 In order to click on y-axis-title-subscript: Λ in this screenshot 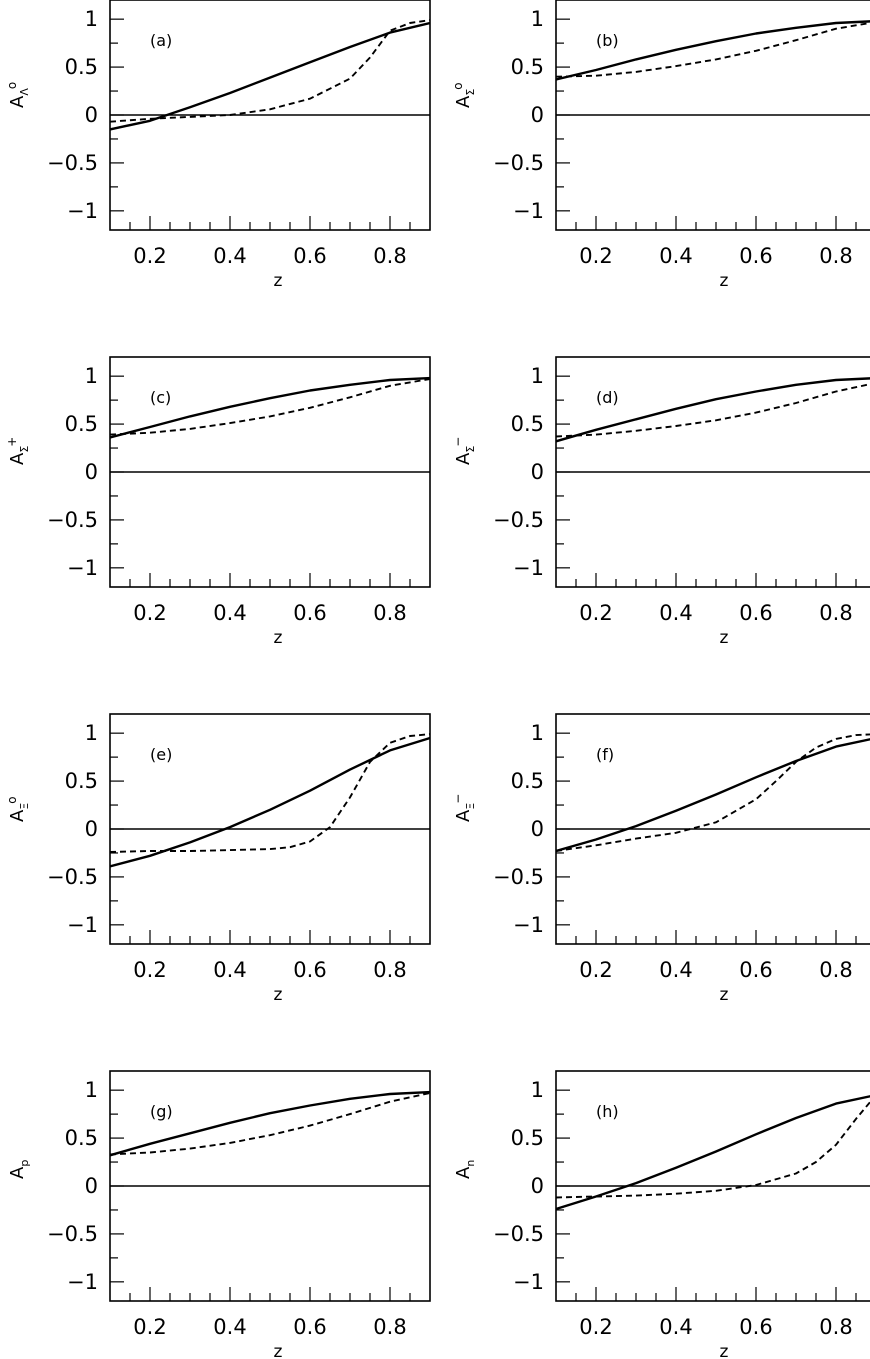, I will do `click(24, 92)`.